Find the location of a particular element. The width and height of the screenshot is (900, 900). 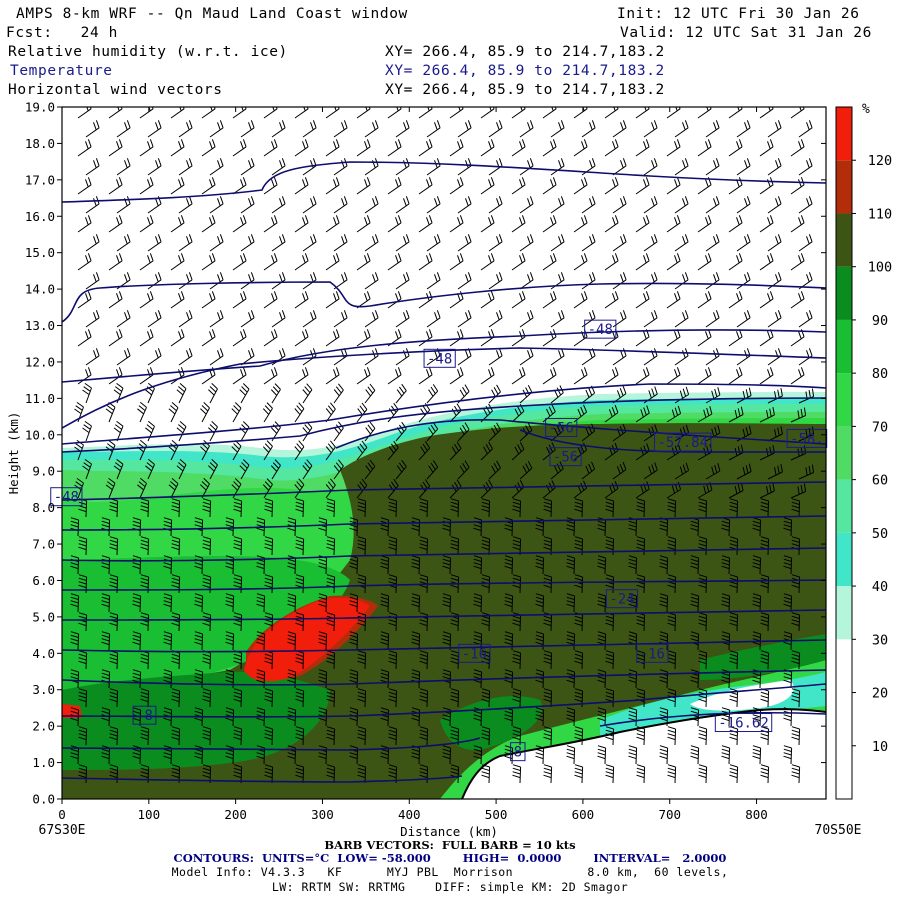

x-axis-label: Distance (km) is located at coordinates (449, 831).